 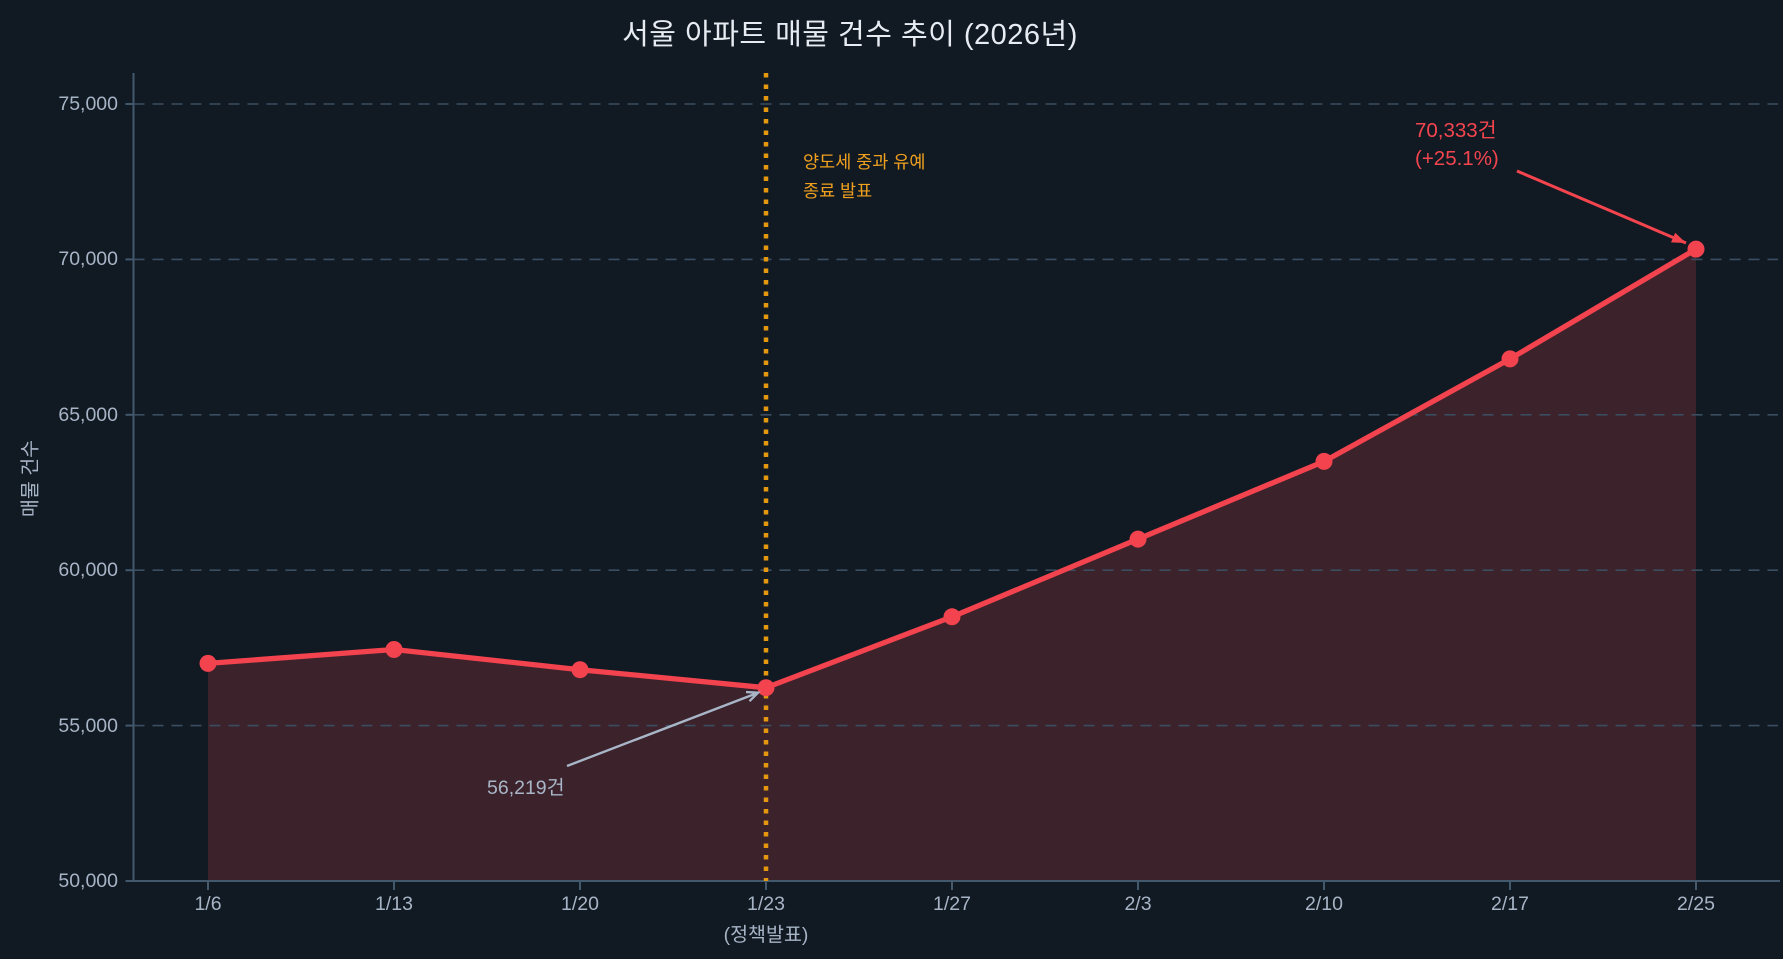 What do you see at coordinates (1457, 158) in the screenshot?
I see `final-value-line2: (+25.1%)` at bounding box center [1457, 158].